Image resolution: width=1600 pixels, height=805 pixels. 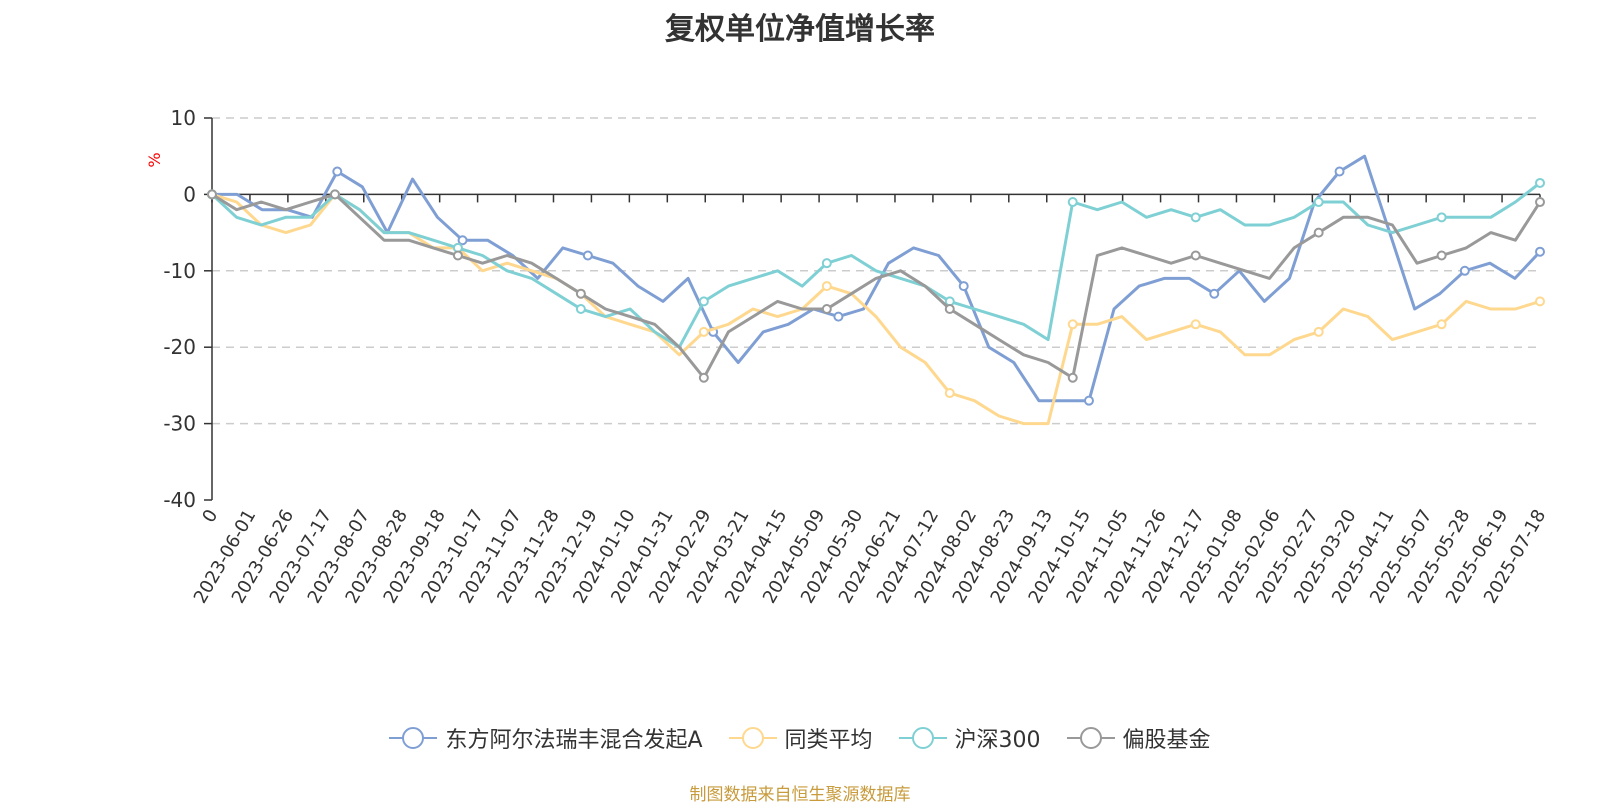 What do you see at coordinates (179, 271) in the screenshot?
I see `y-tick-label: -10` at bounding box center [179, 271].